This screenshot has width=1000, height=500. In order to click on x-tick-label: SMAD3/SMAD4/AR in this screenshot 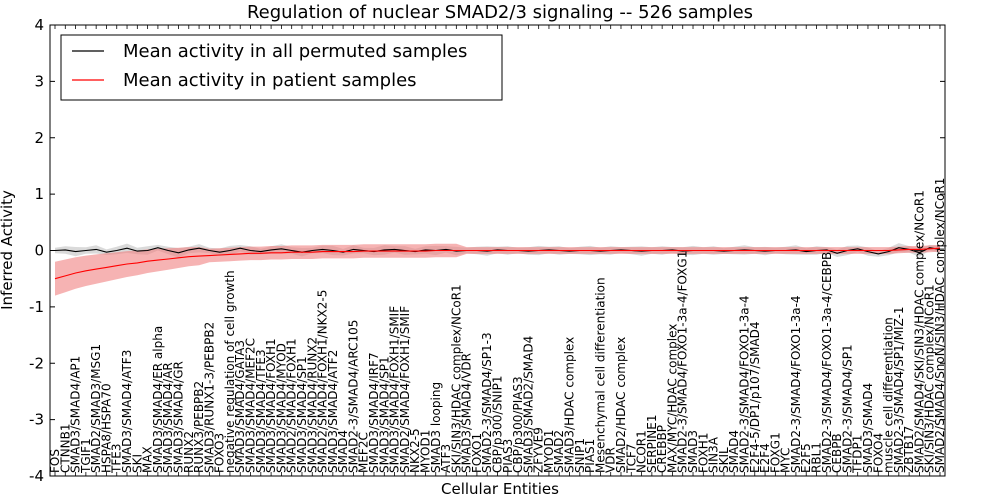, I will do `click(168, 417)`.